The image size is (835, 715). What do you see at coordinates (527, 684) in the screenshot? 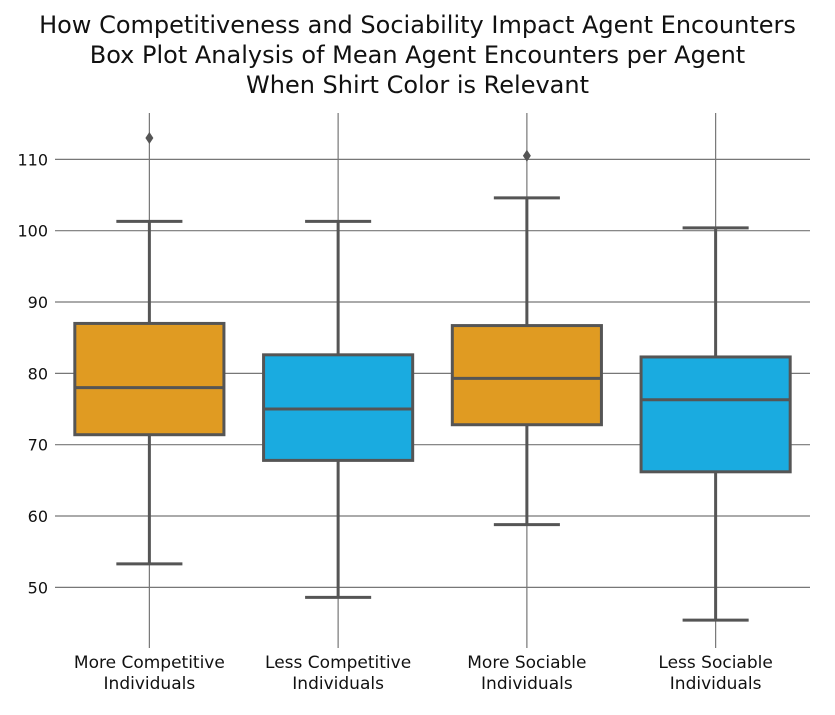
I see `x-tick-label-3-line-2: Individuals` at bounding box center [527, 684].